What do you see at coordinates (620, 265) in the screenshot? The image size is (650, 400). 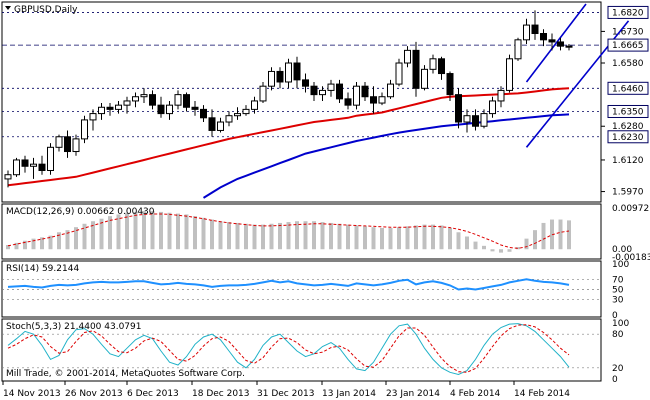 I see `rsi-tick-label: 100` at bounding box center [620, 265].